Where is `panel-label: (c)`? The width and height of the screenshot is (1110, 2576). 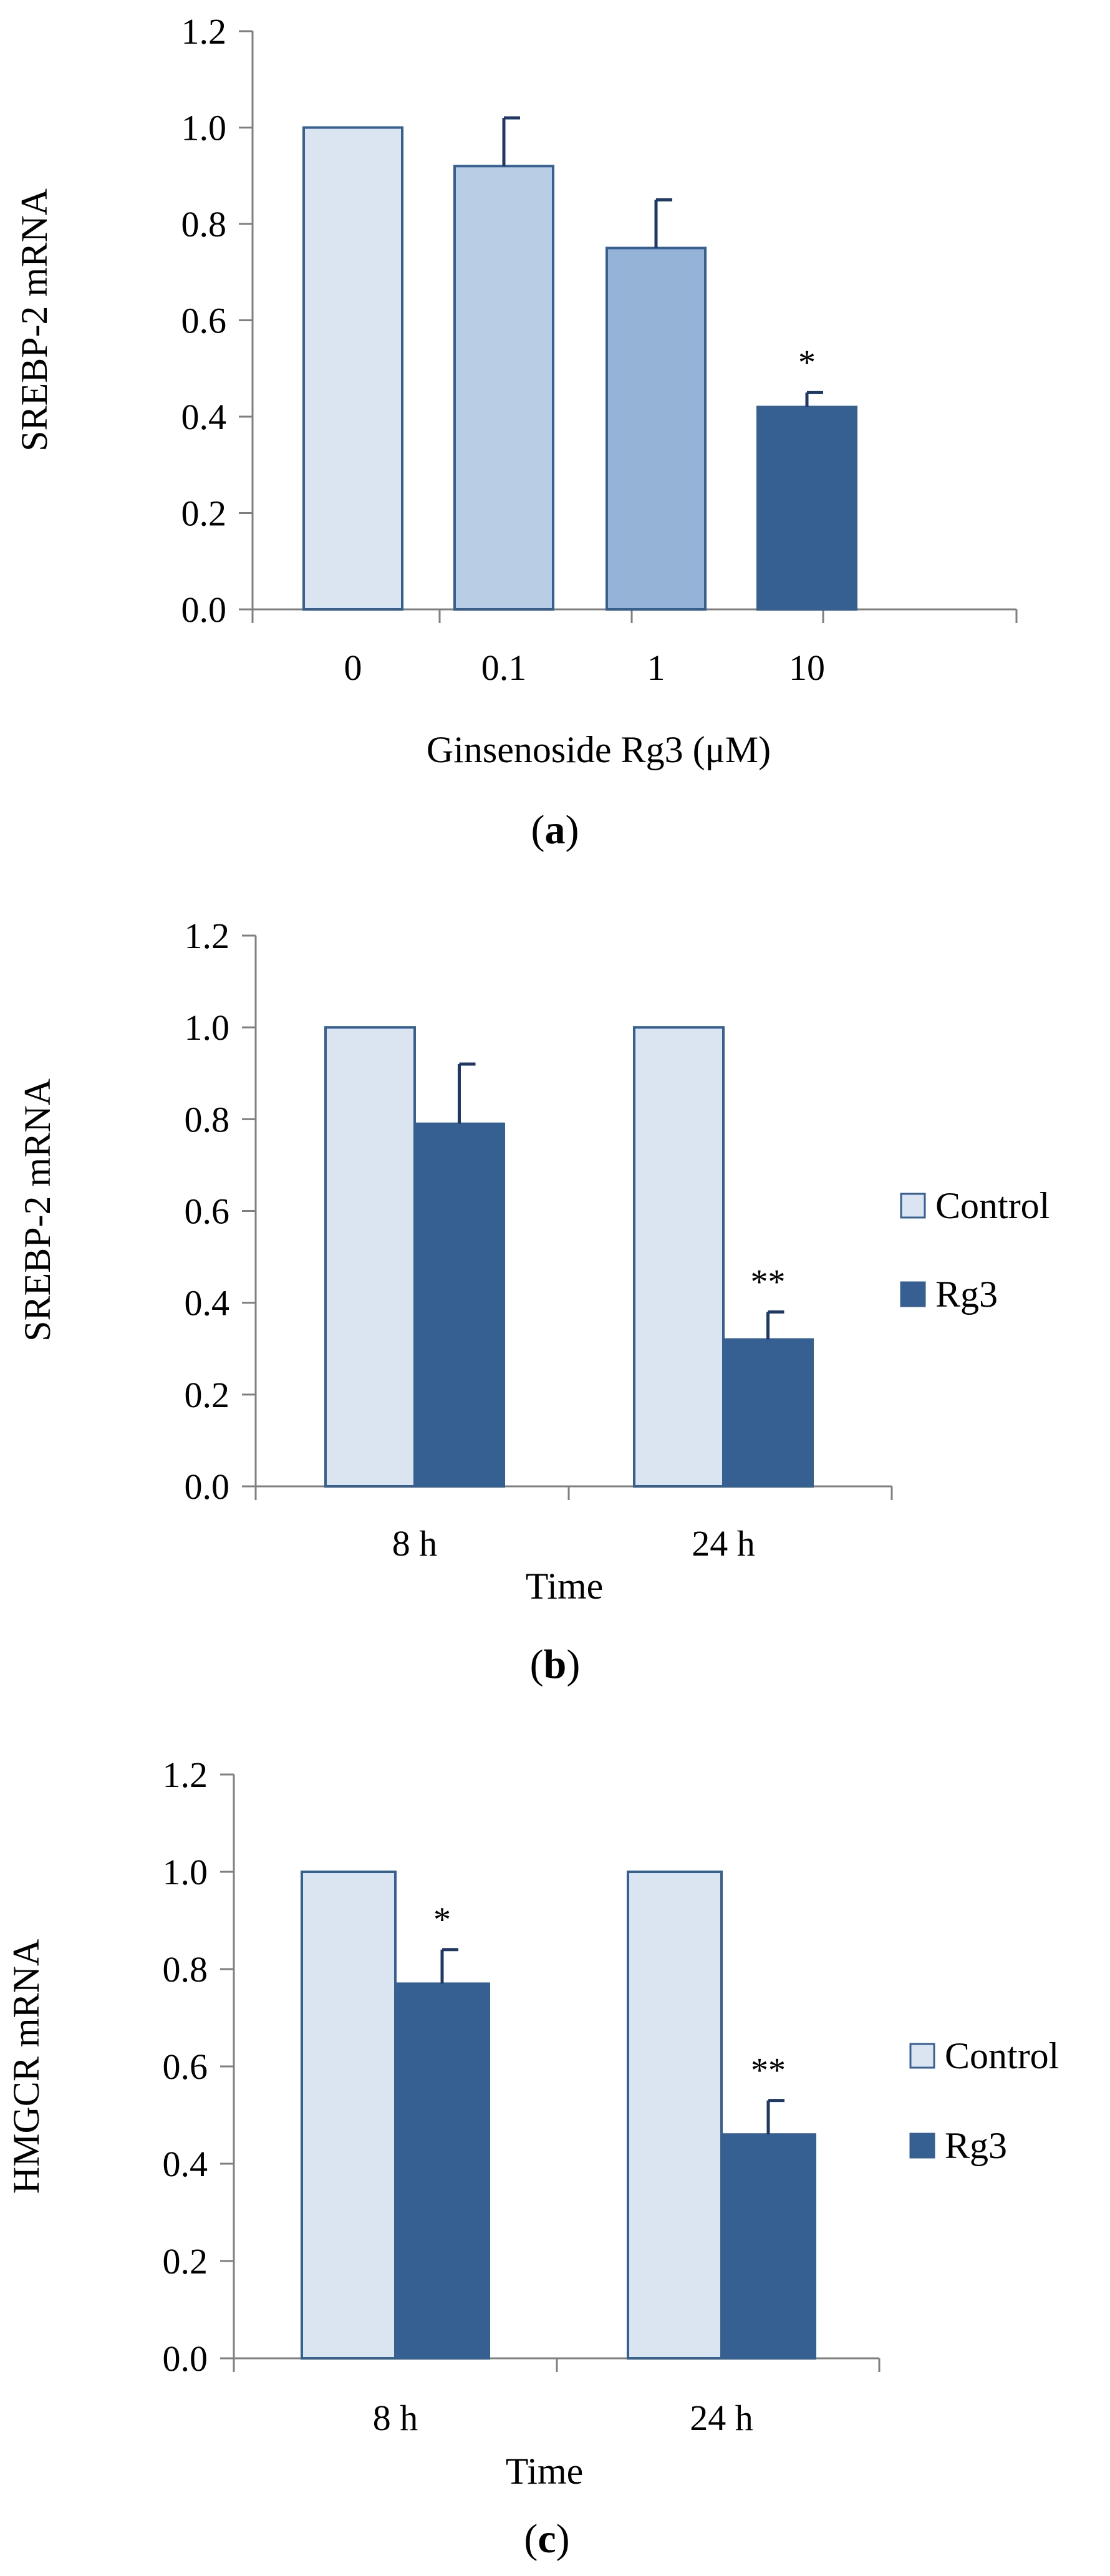 panel-label: (c) is located at coordinates (546, 2539).